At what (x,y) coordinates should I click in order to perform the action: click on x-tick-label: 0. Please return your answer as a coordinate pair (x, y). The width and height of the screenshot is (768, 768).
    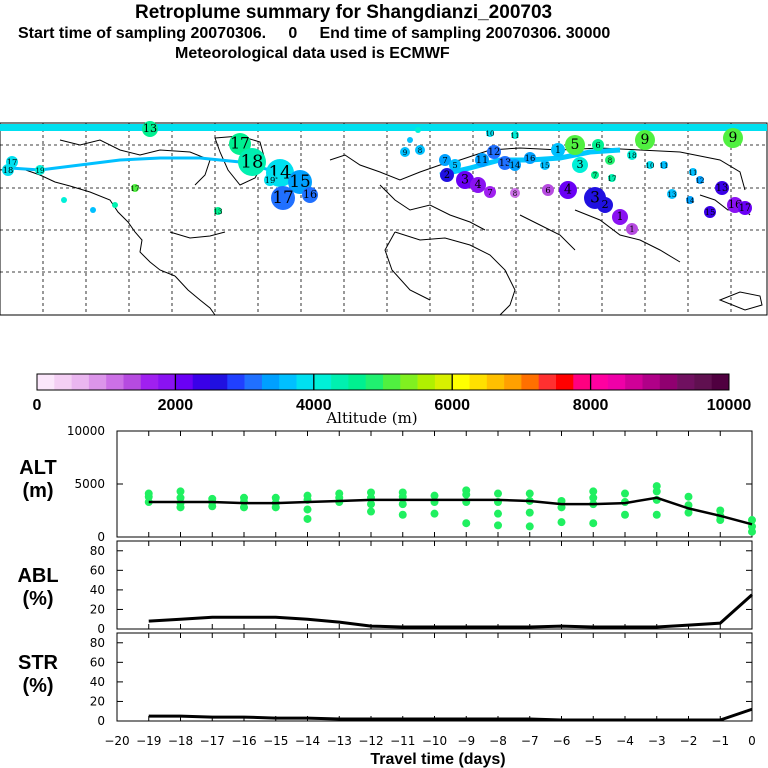
    Looking at the image, I should click on (752, 741).